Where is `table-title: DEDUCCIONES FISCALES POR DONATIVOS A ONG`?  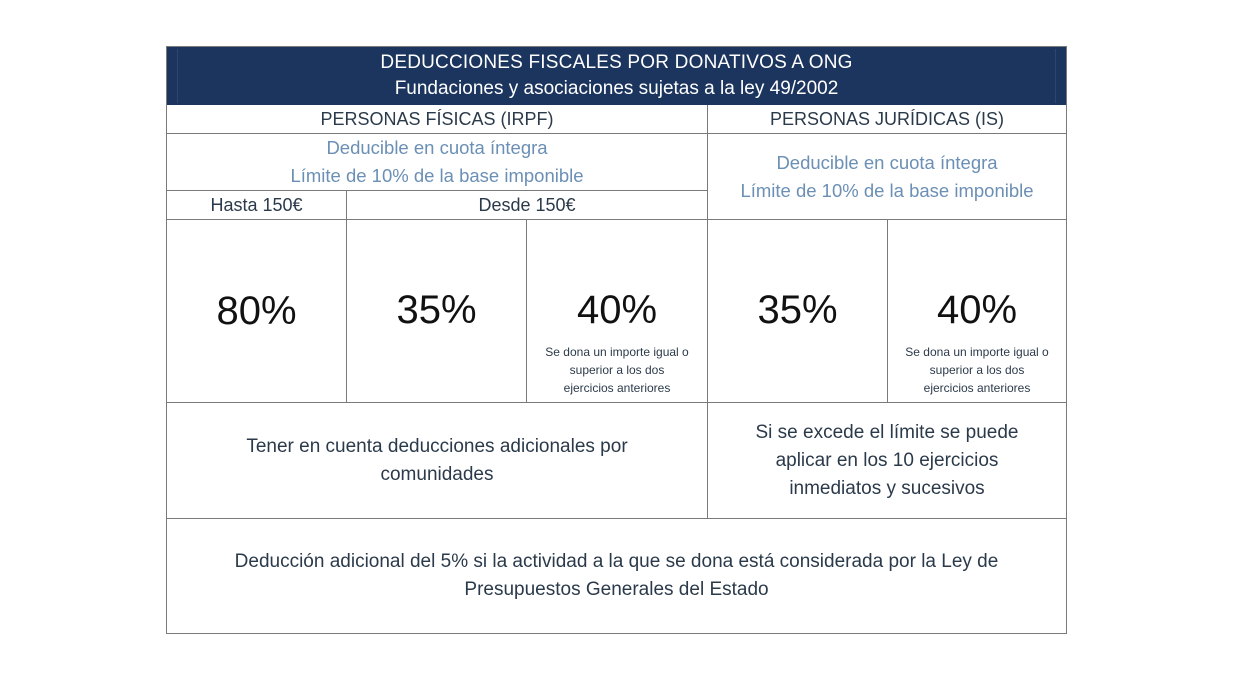
table-title: DEDUCCIONES FISCALES POR DONATIVOS A ONG is located at coordinates (616, 62).